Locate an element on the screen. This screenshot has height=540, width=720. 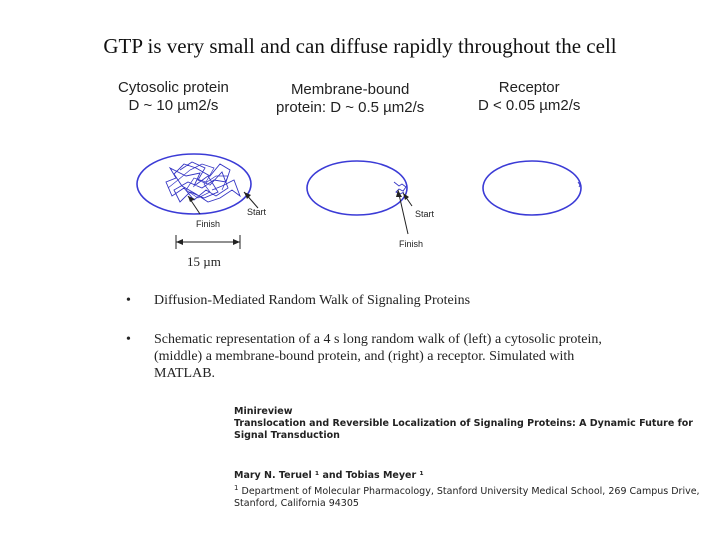
panel-label-receptor-line1: Receptor is located at coordinates (529, 87).